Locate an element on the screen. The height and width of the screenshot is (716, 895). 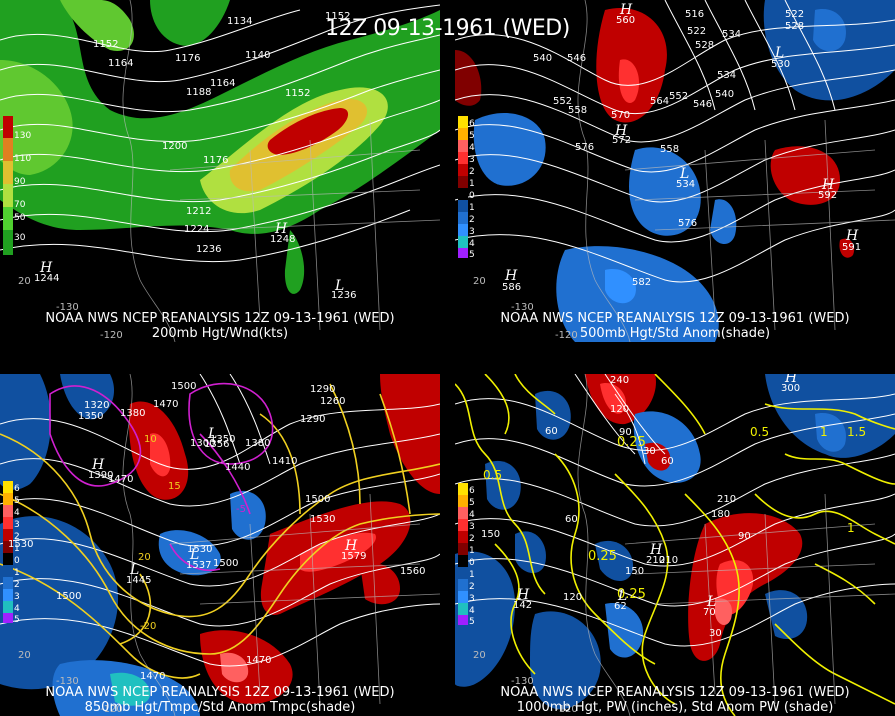
svg-text: 1212 is located at coordinates (198, 211).